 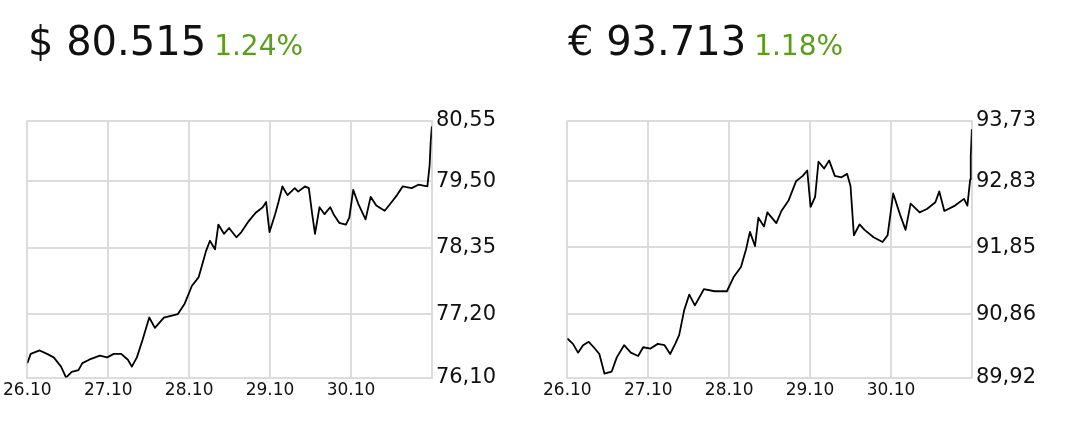 I want to click on y-tick-label: 78,35, so click(x=466, y=246).